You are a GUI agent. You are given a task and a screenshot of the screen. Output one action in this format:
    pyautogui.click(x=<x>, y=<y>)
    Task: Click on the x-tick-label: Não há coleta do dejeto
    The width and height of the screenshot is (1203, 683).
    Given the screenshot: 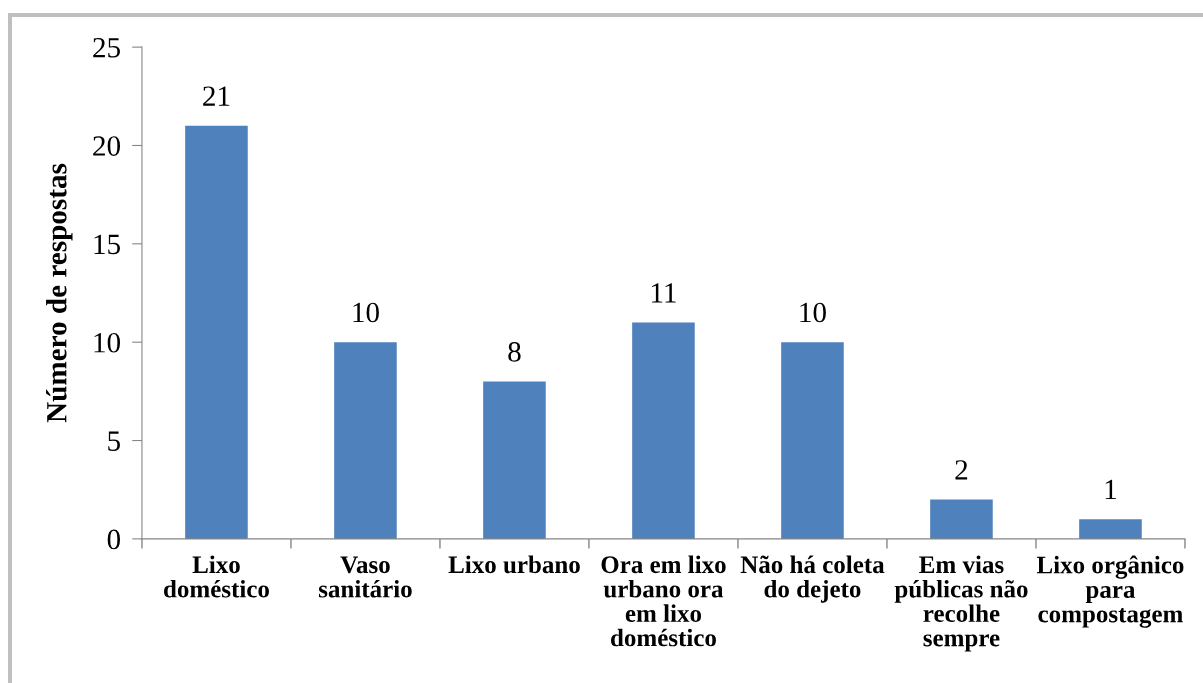 What is the action you would take?
    pyautogui.click(x=812, y=579)
    